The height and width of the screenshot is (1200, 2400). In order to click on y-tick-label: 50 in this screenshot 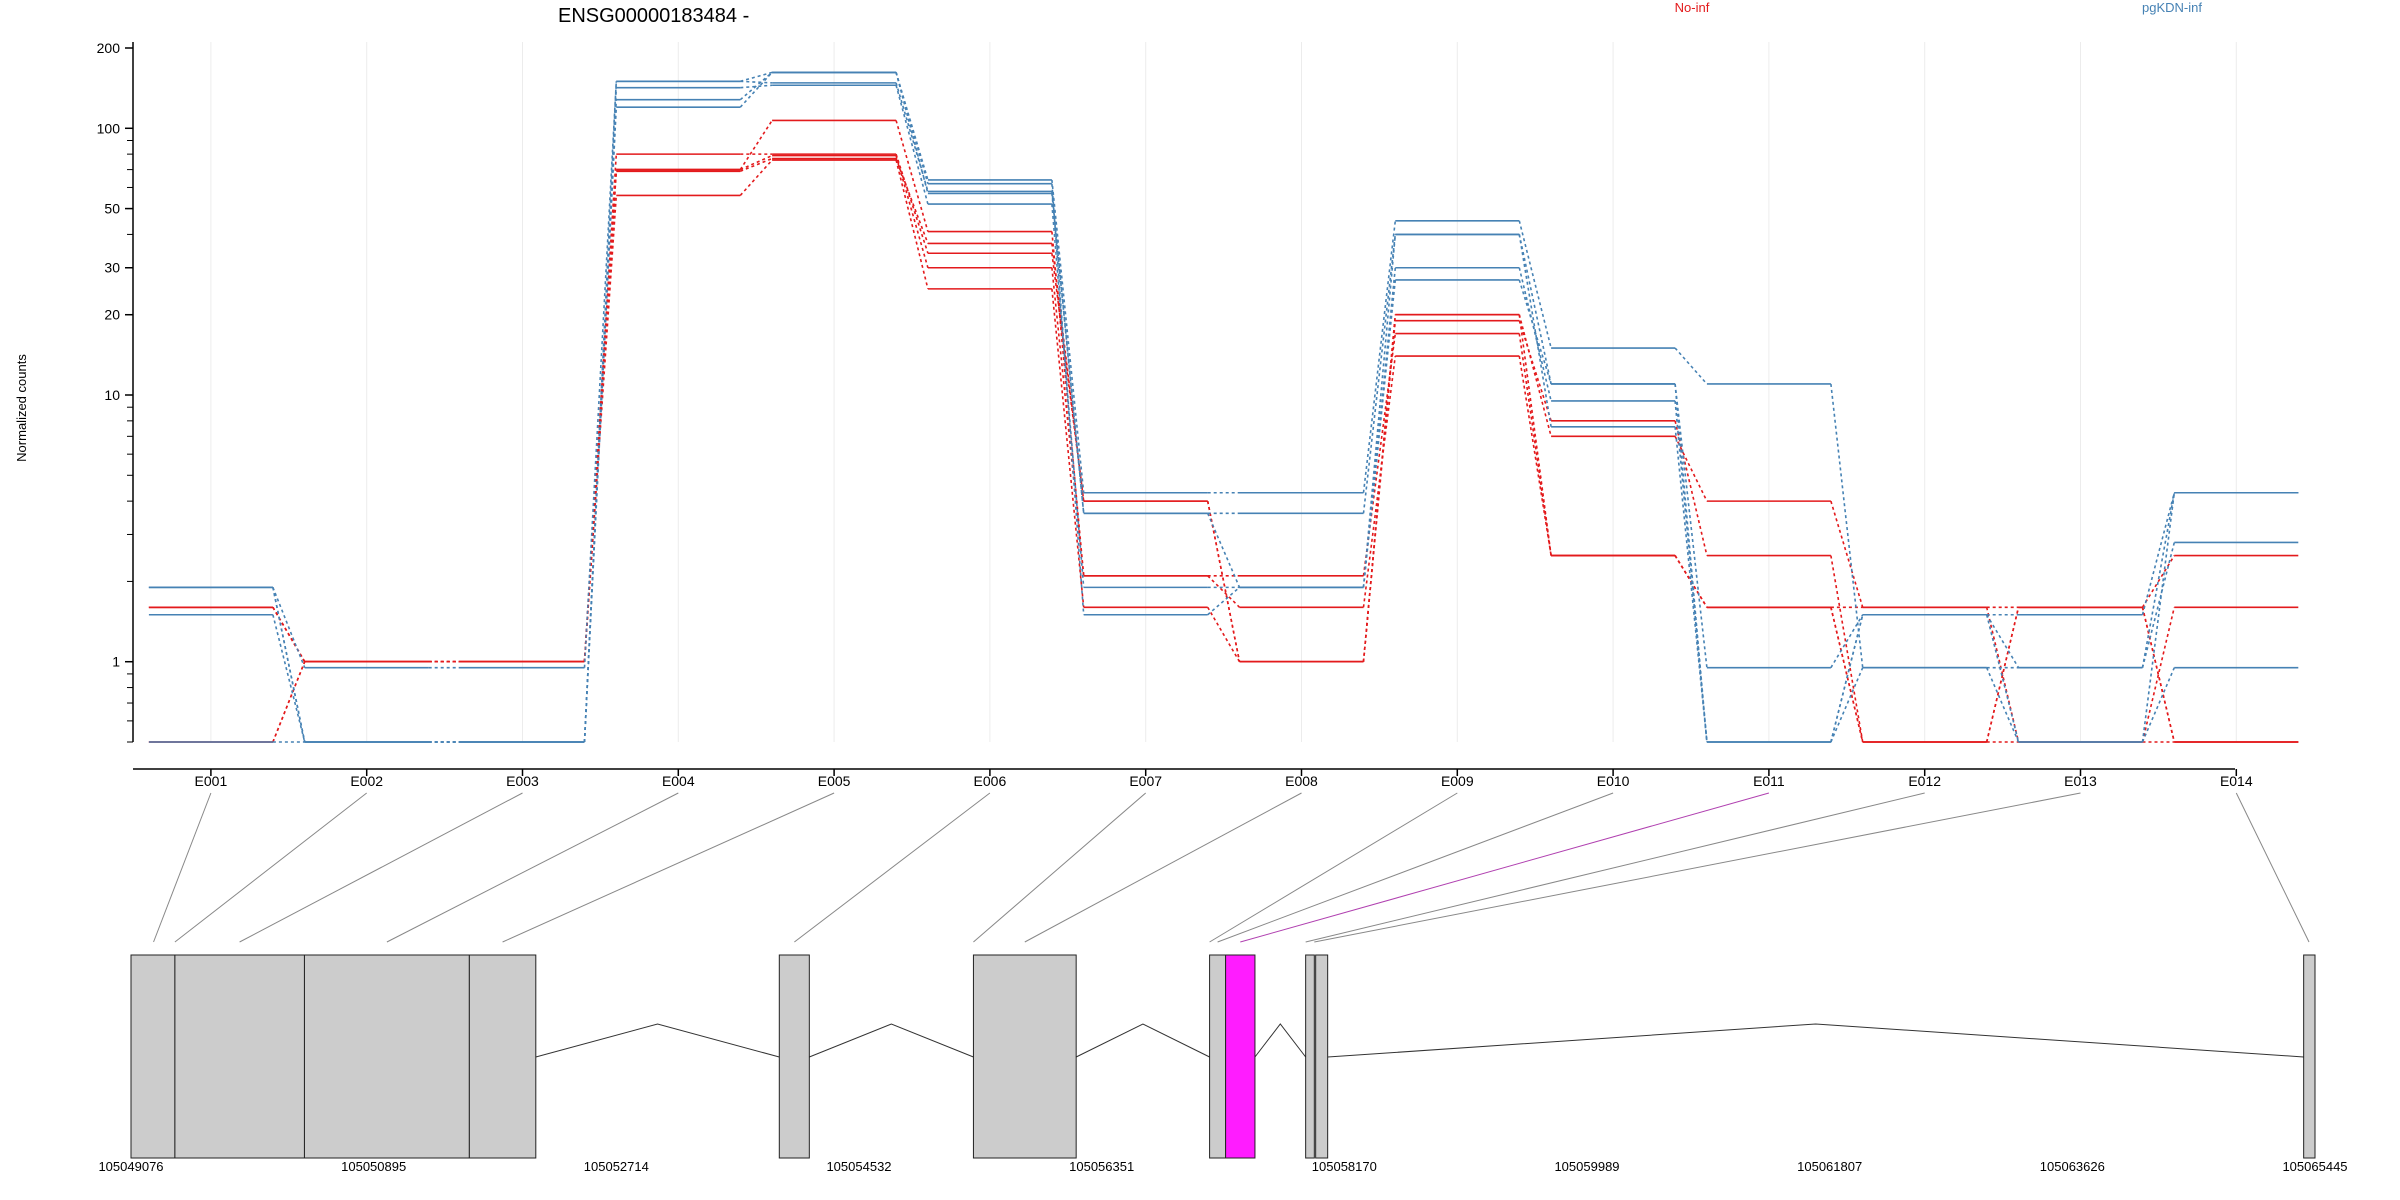, I will do `click(112, 209)`.